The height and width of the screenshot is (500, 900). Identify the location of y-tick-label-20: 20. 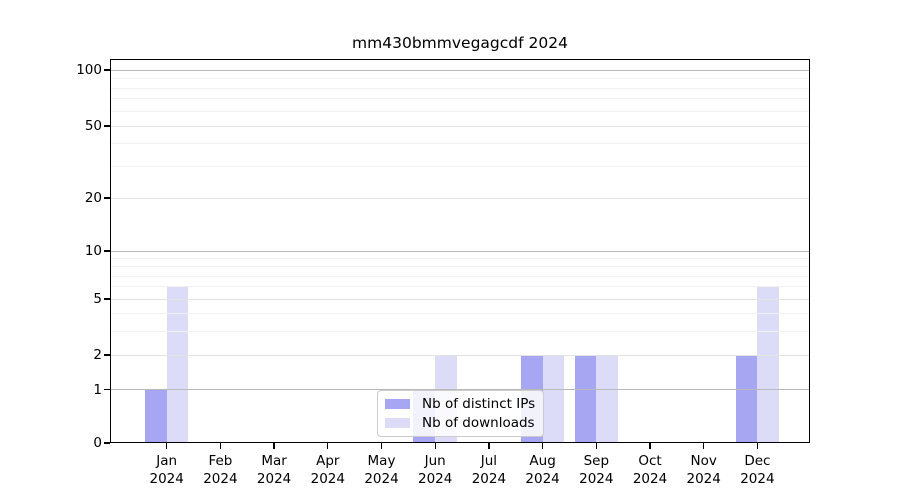
(93, 198).